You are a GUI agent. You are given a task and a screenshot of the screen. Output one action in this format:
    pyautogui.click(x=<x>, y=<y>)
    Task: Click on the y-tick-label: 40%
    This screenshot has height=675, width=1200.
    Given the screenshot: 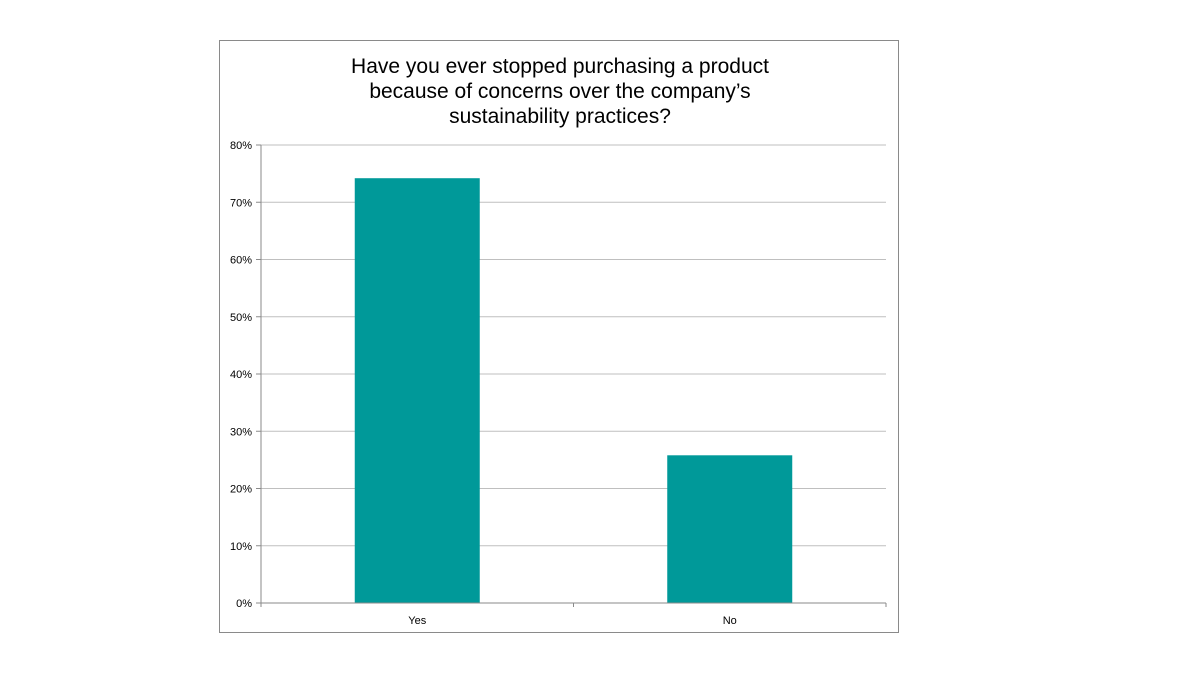 What is the action you would take?
    pyautogui.click(x=241, y=375)
    